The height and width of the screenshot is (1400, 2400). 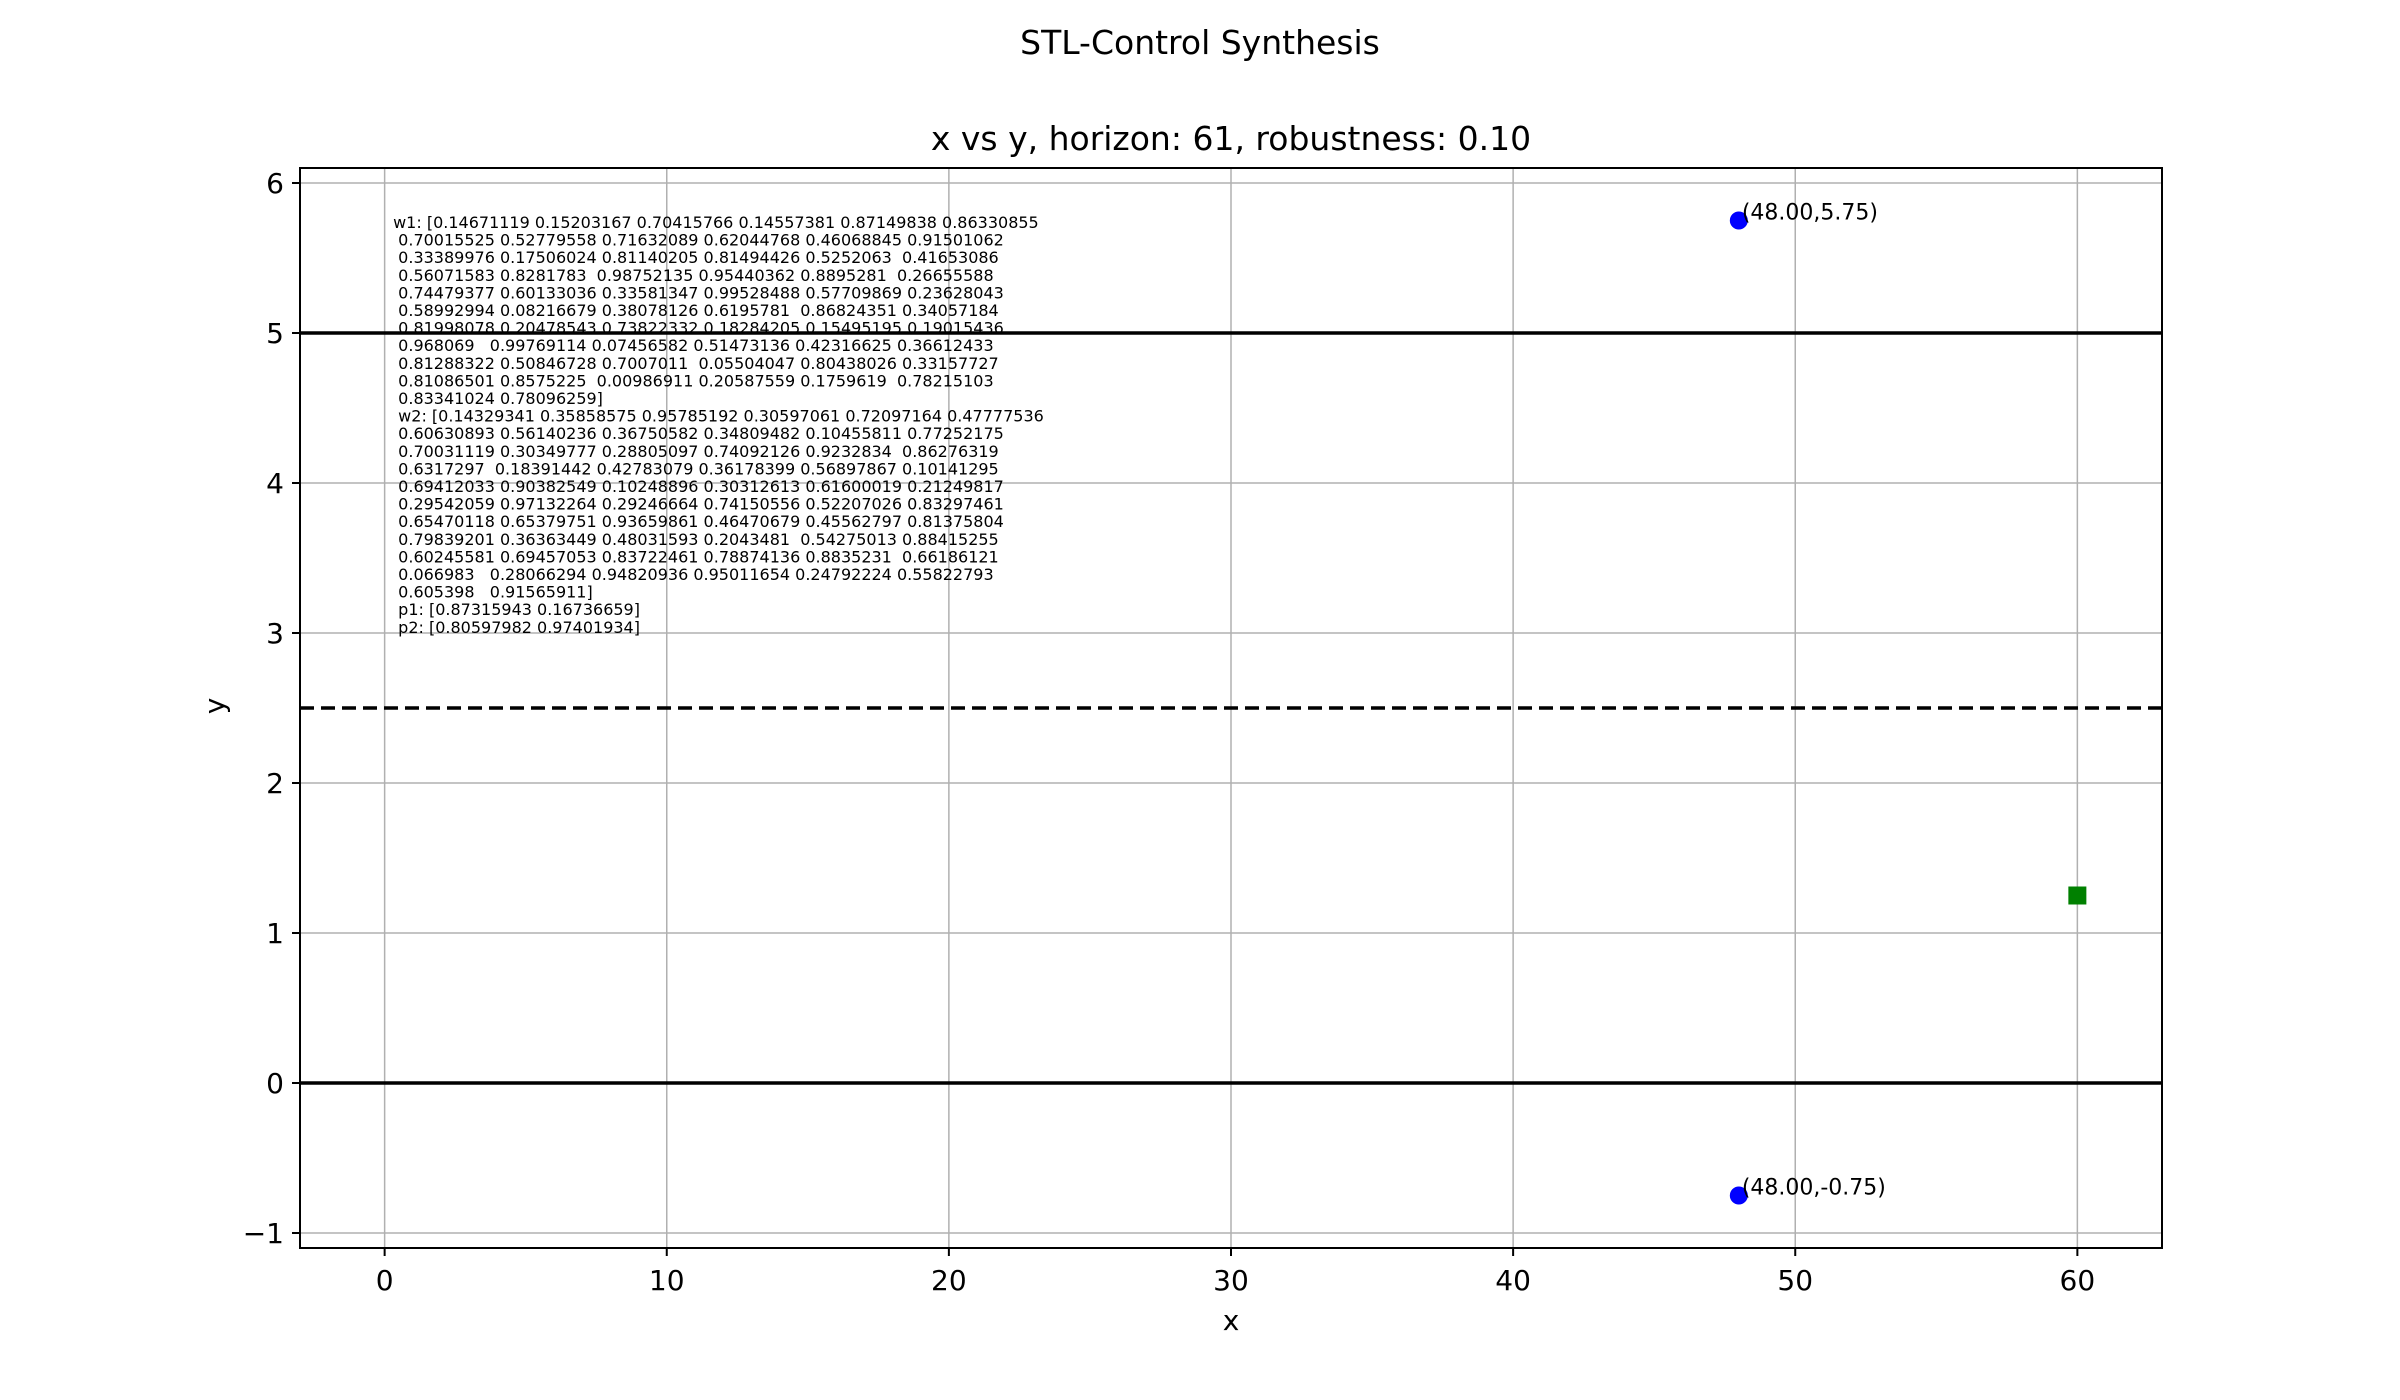 I want to click on y-tick-label: 2, so click(x=275, y=783).